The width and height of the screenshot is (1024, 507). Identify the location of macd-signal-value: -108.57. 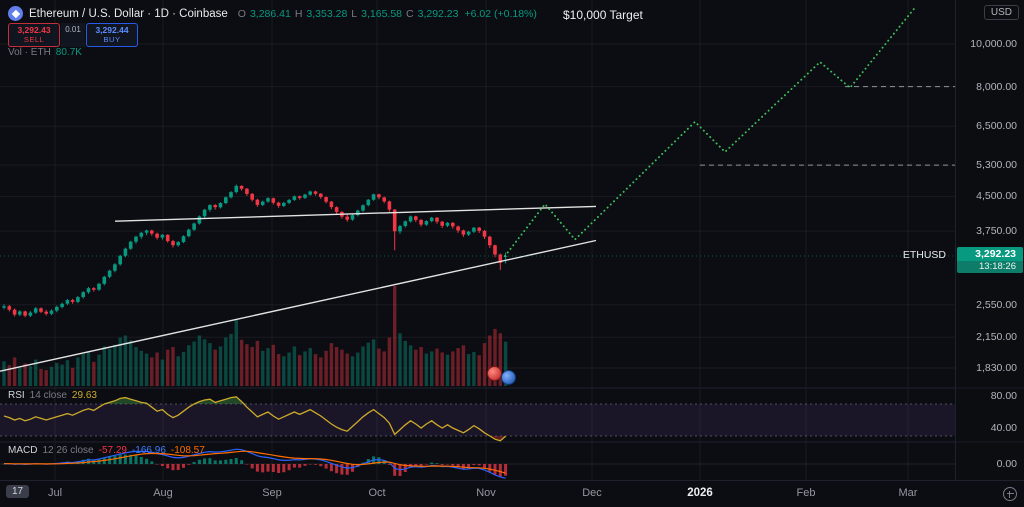
(187, 450).